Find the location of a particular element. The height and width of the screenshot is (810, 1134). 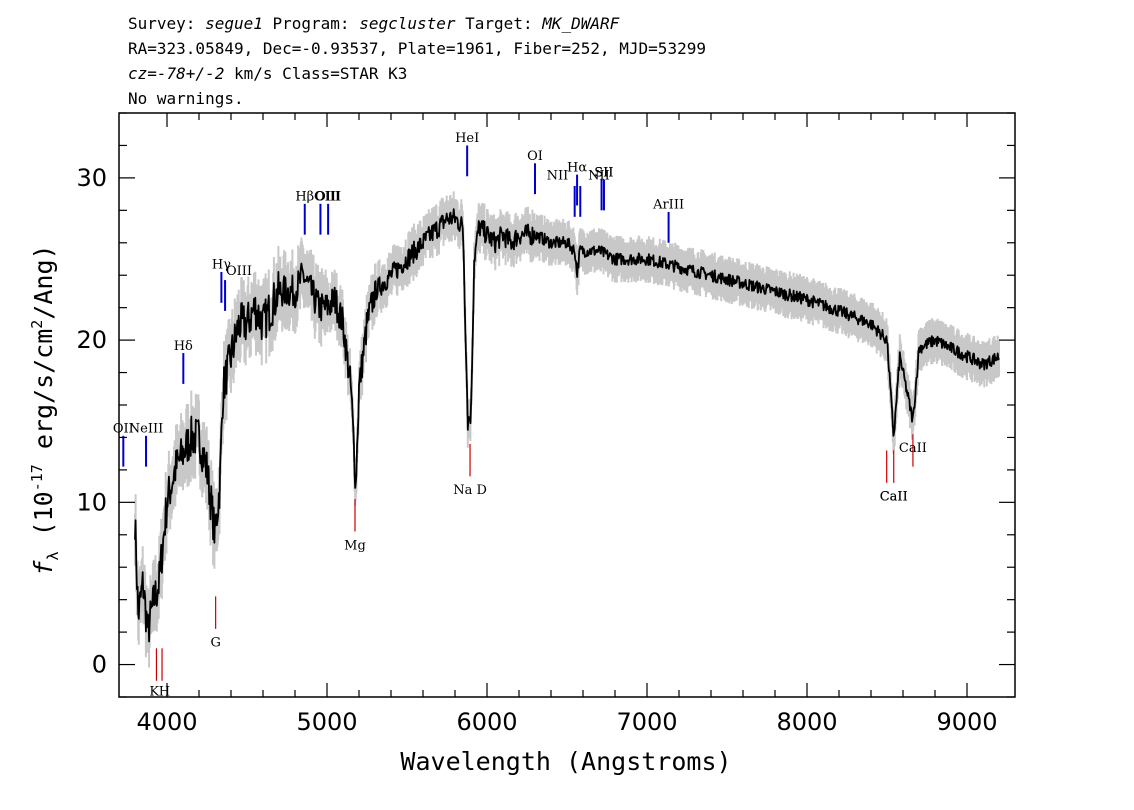

header-part: segue1 is located at coordinates (234, 23).